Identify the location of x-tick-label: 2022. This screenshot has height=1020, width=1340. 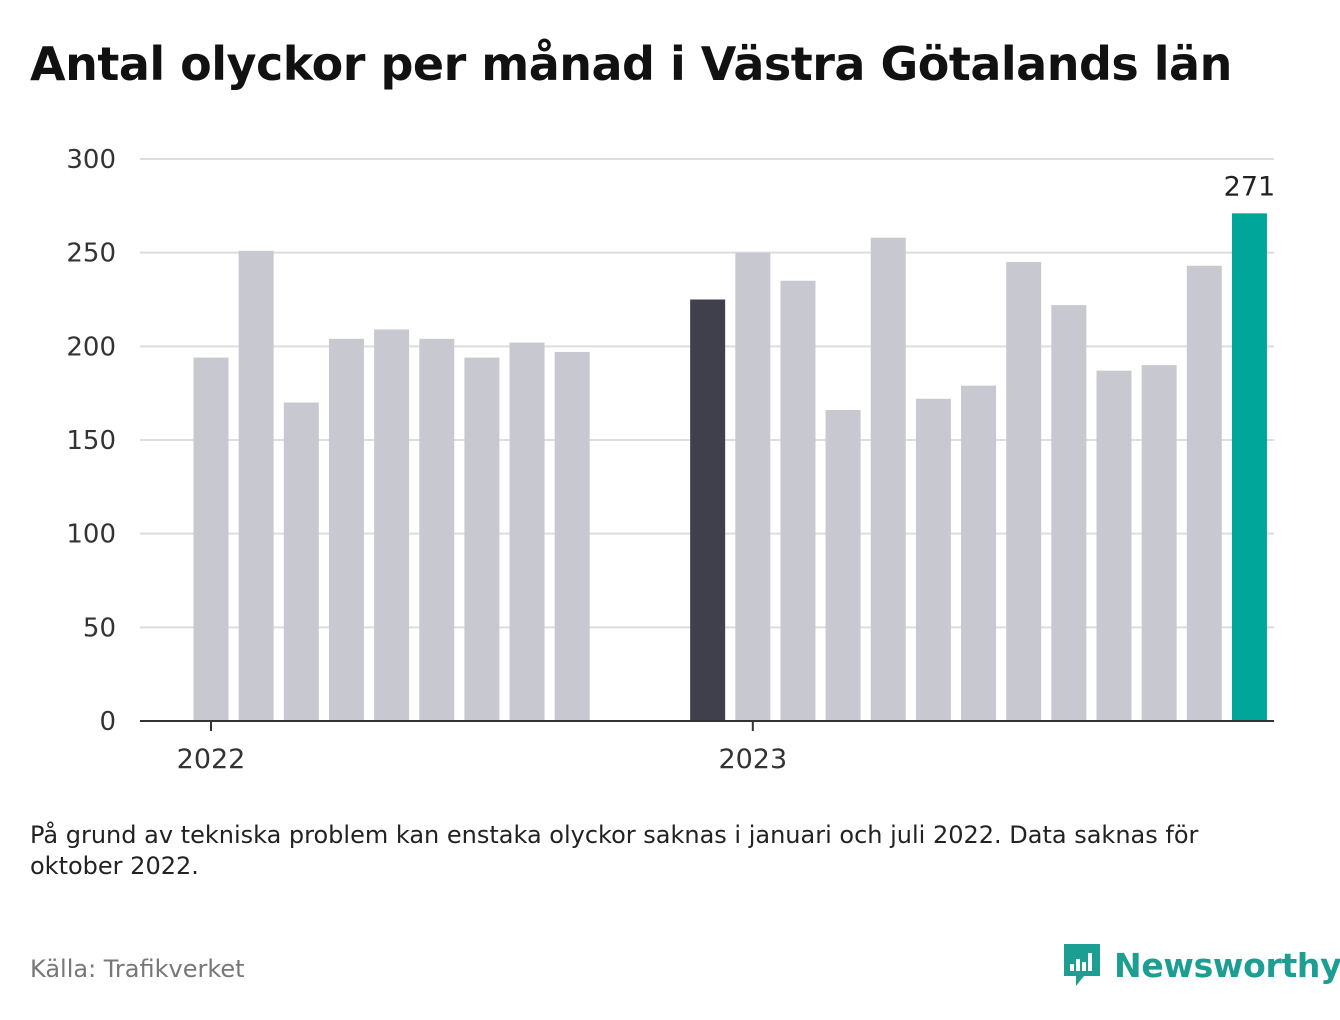
(211, 759).